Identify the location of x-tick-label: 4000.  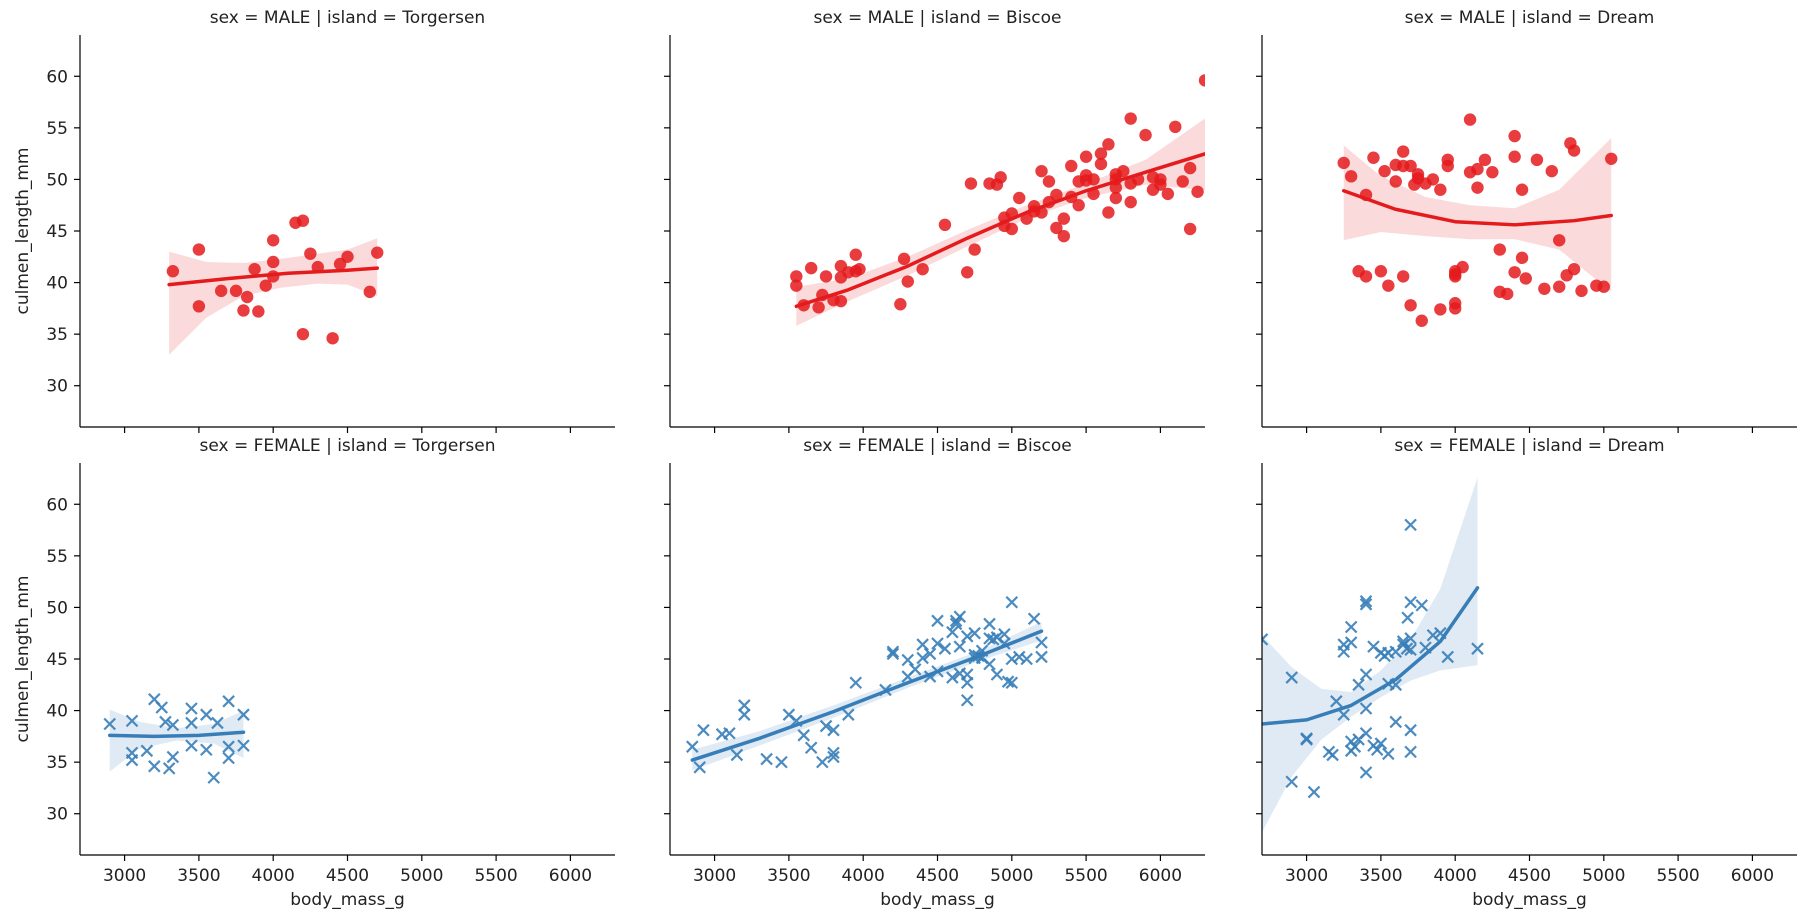
(863, 876).